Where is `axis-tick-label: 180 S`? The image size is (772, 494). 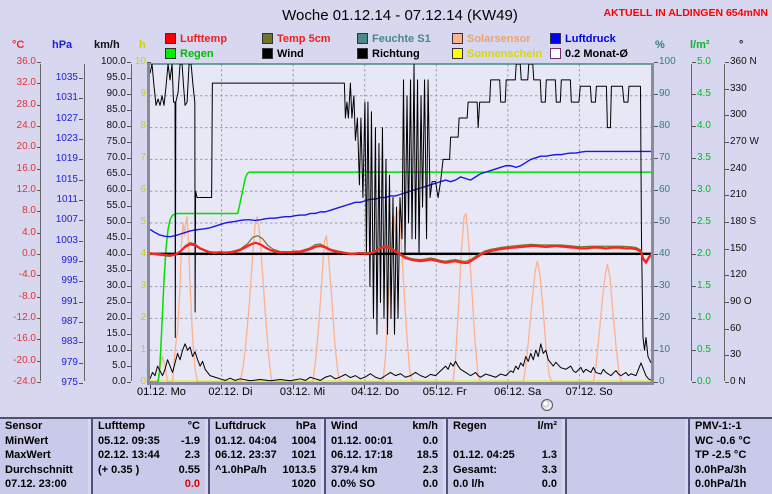
axis-tick-label: 180 S is located at coordinates (747, 221).